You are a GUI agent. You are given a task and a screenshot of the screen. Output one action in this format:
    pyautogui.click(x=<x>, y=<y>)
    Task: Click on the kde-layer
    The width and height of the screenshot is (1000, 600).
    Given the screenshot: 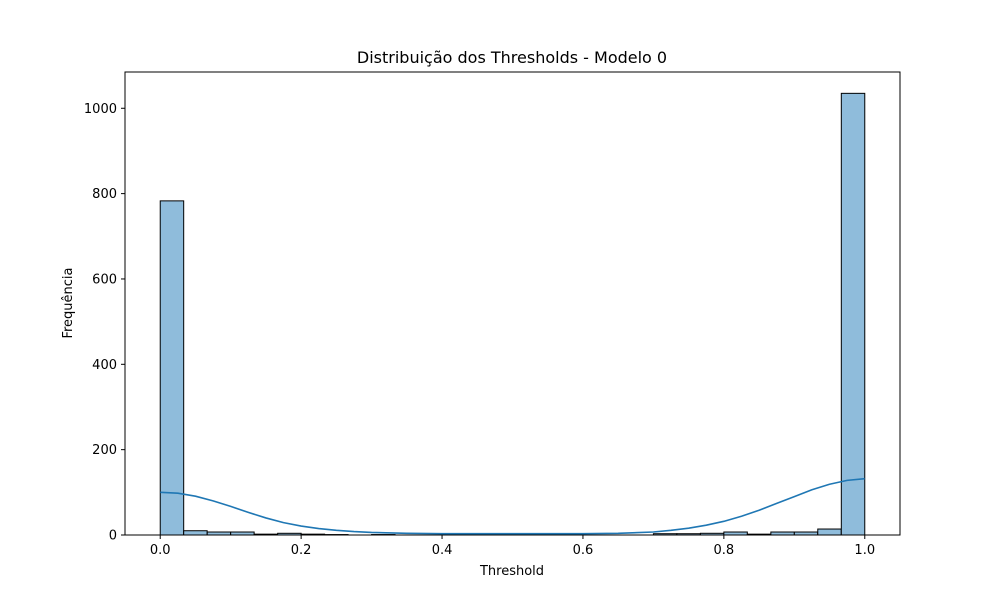 What is the action you would take?
    pyautogui.click(x=512, y=506)
    